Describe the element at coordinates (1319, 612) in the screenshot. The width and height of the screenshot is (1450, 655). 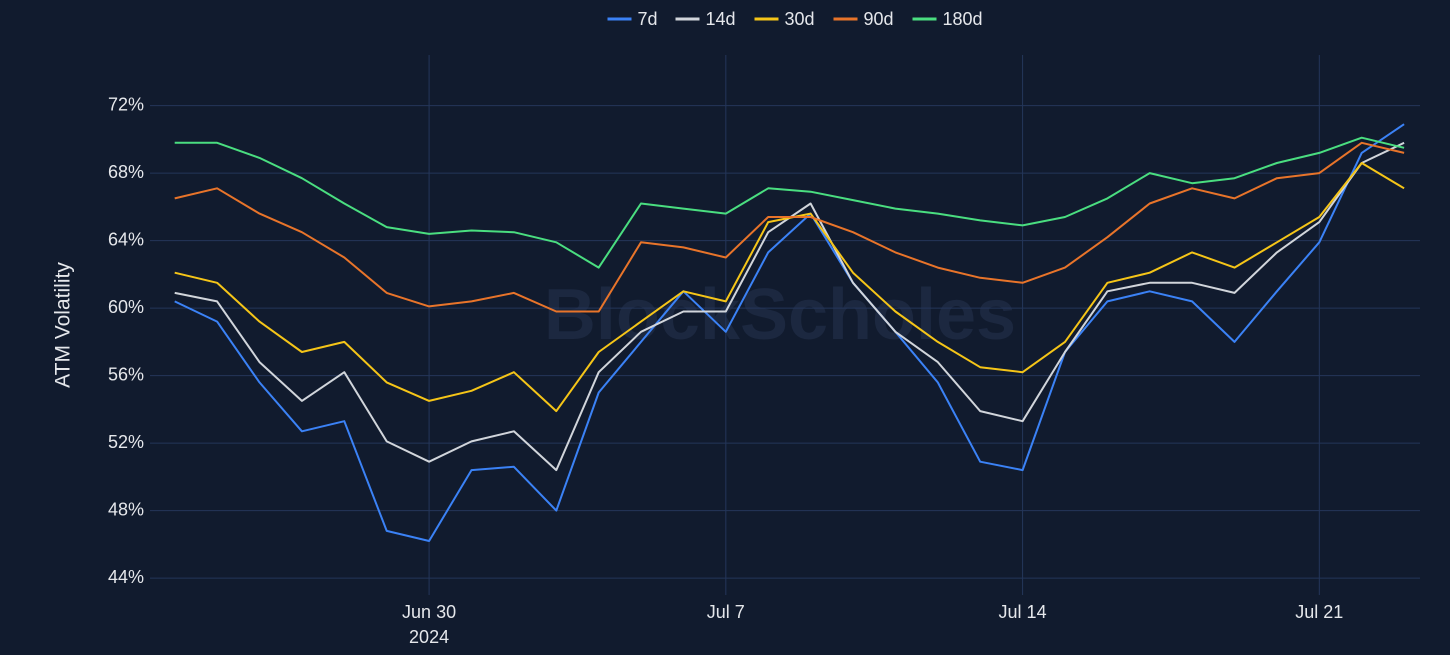
I see `x-tick-label: Jul 21` at that location.